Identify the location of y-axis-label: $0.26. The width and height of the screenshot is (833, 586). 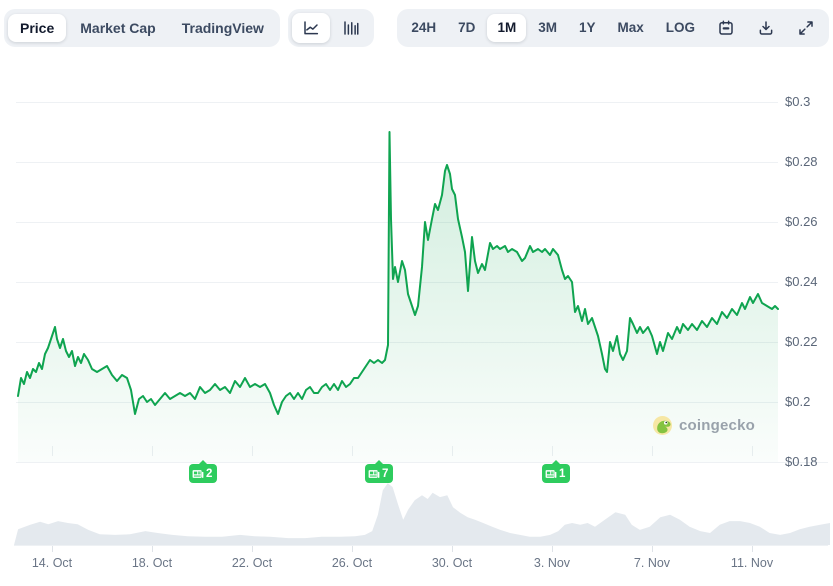
(801, 221).